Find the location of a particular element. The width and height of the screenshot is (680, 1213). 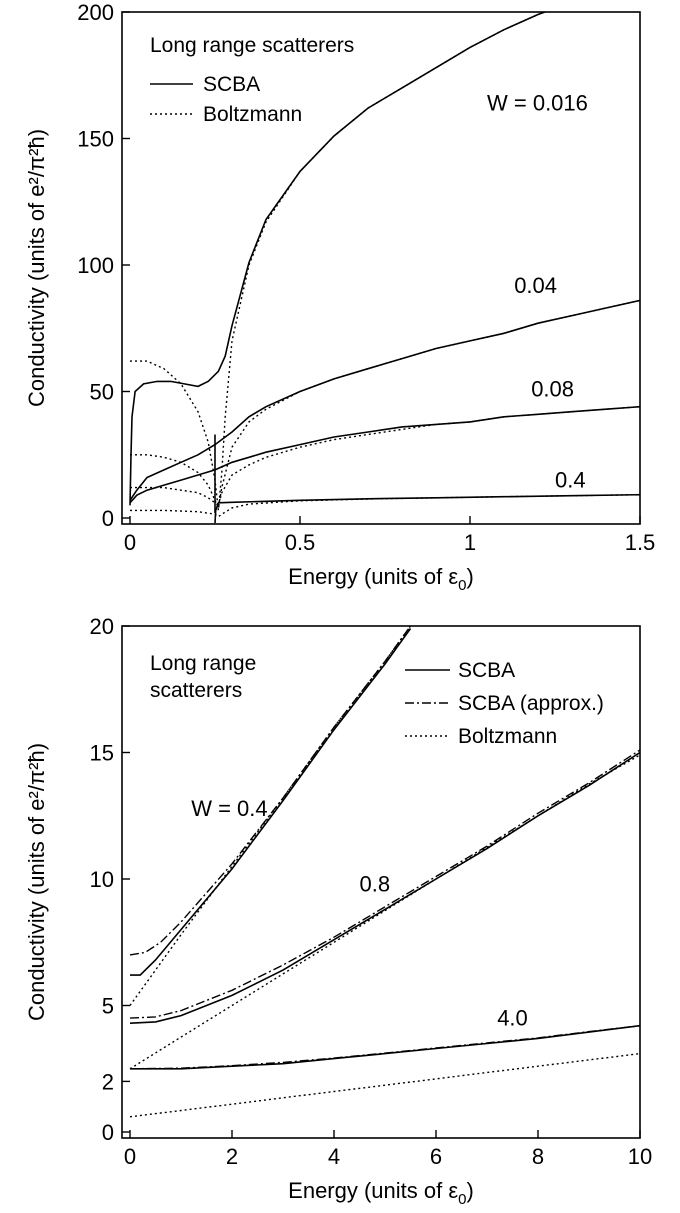

bottom-x-tick-label: 0 is located at coordinates (130, 1156).